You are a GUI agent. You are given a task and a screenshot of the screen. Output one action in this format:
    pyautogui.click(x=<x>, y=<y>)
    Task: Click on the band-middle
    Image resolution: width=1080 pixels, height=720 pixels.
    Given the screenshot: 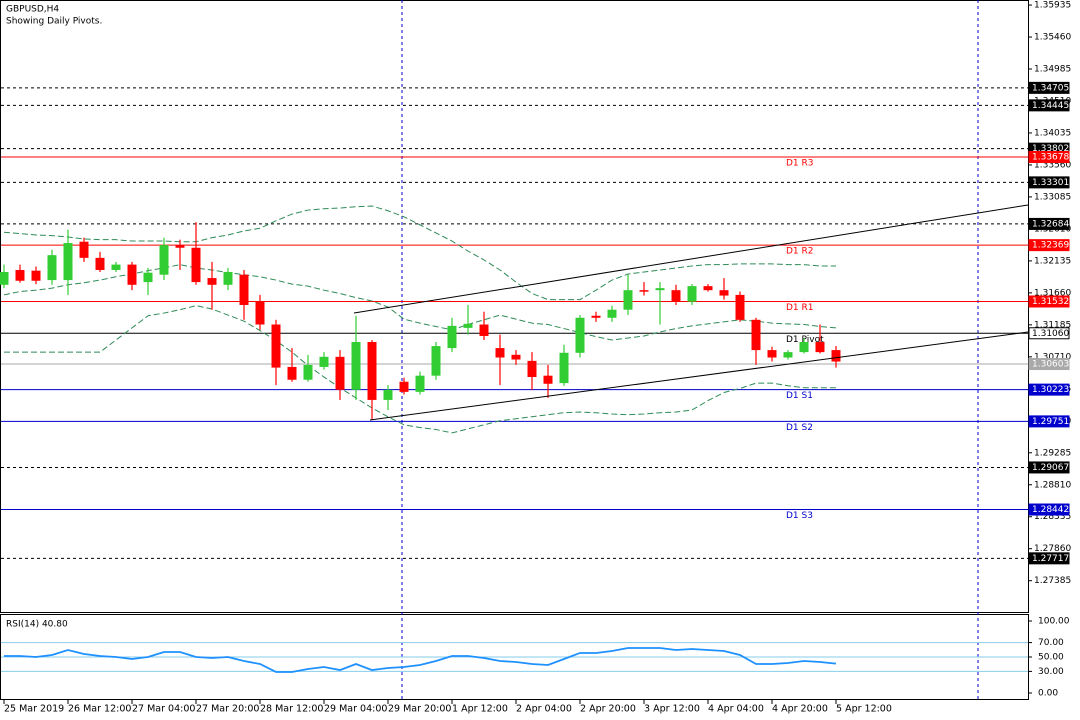 What is the action you would take?
    pyautogui.click(x=420, y=302)
    